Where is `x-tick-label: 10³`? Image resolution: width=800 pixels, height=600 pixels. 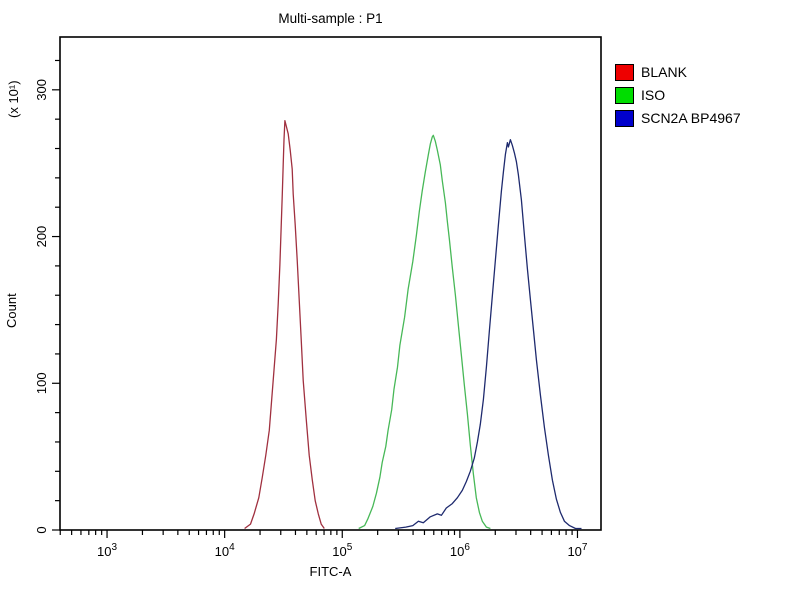
x-tick-label: 10³ is located at coordinates (107, 550).